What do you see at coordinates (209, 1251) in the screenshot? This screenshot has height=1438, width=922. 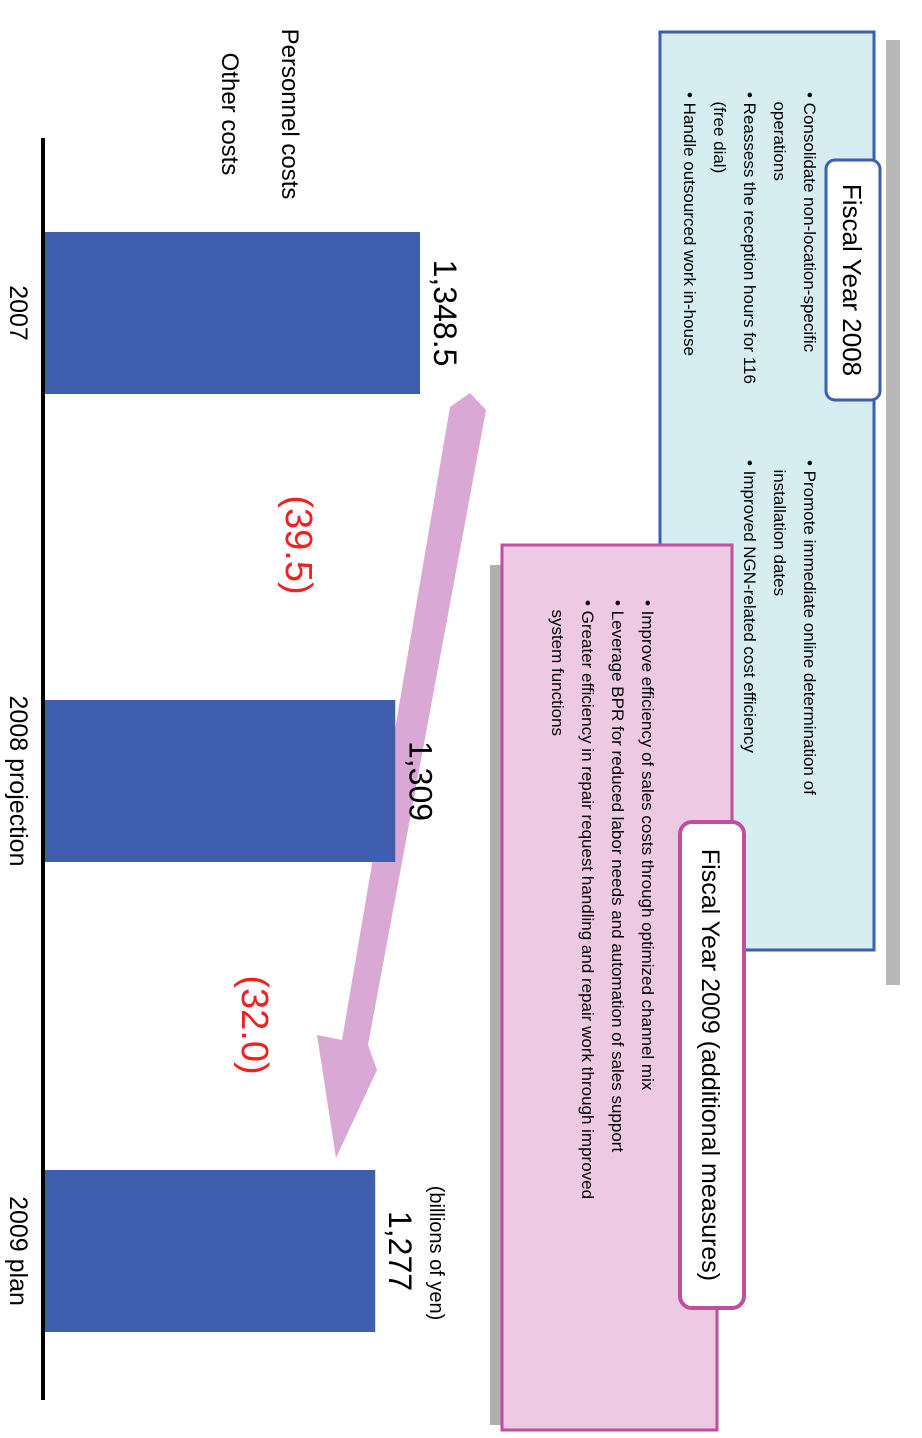 I see `bar-2009-plan` at bounding box center [209, 1251].